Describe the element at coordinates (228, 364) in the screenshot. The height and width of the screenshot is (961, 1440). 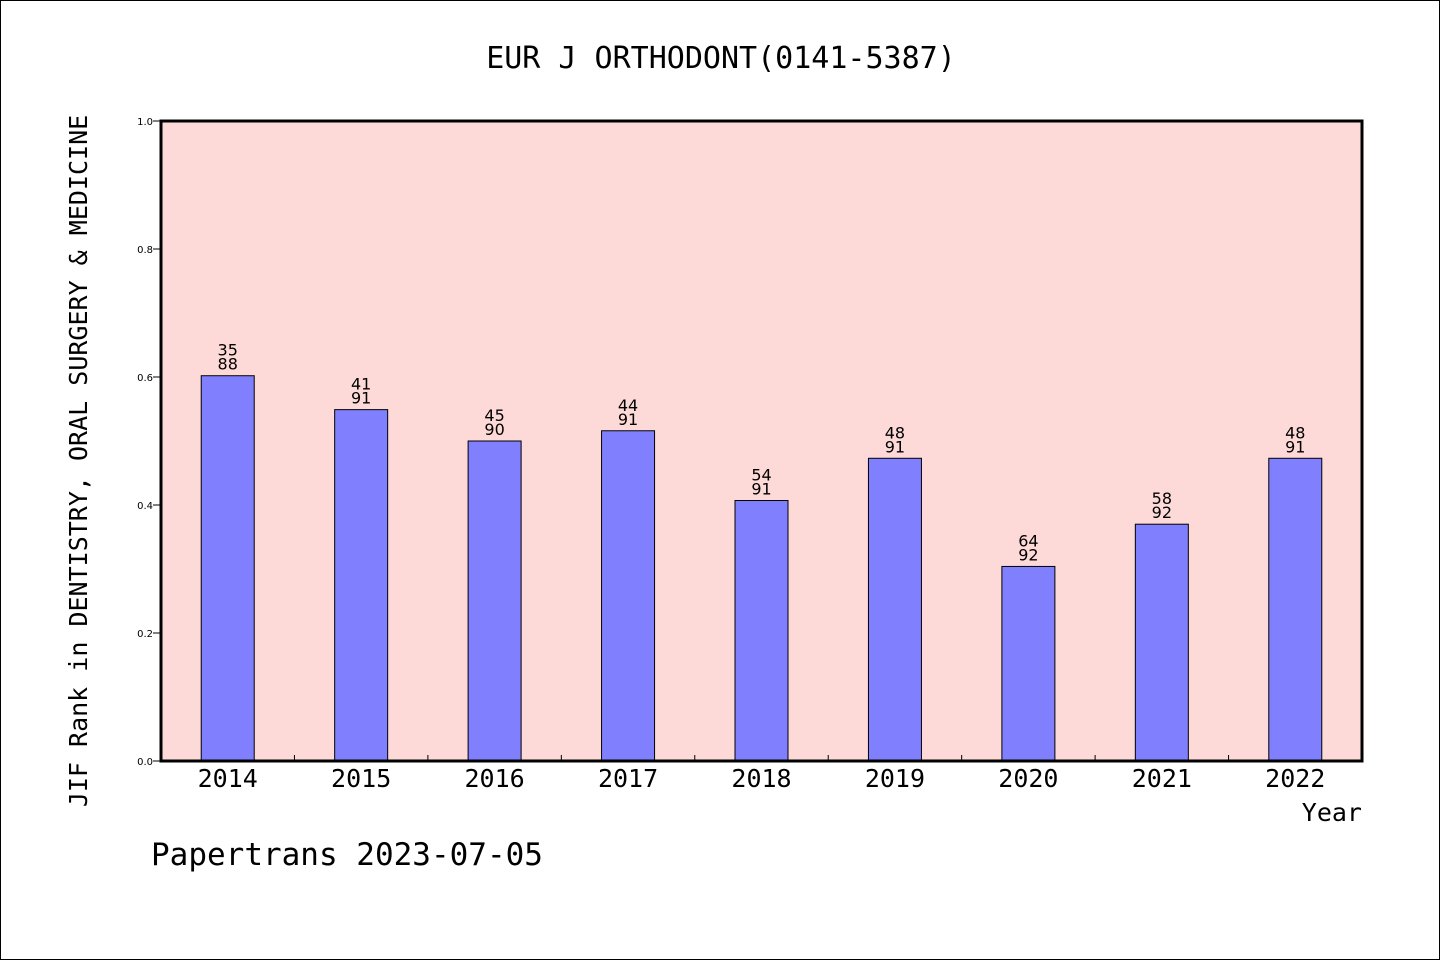
I see `bar-total-label: 88` at that location.